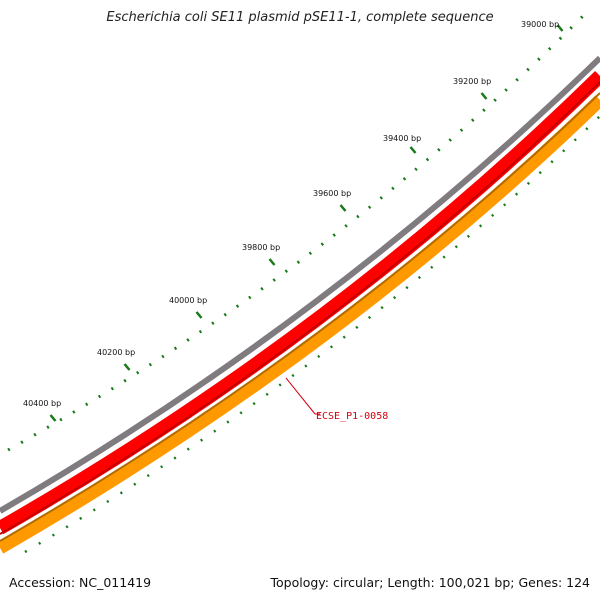  I want to click on accession-text: Accession: NC_011419, so click(80, 582).